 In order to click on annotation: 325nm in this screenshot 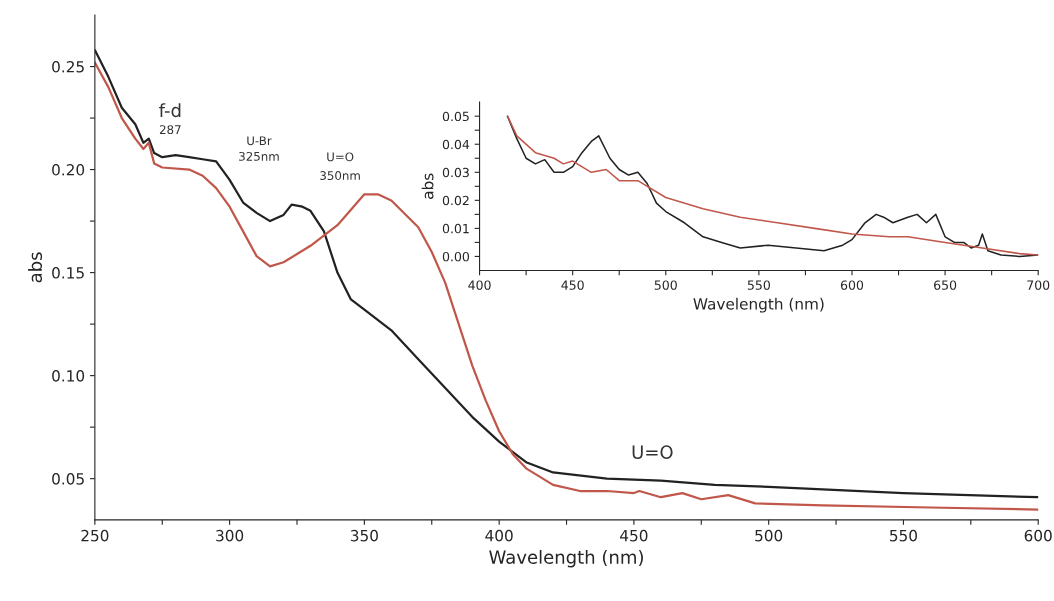, I will do `click(259, 156)`.